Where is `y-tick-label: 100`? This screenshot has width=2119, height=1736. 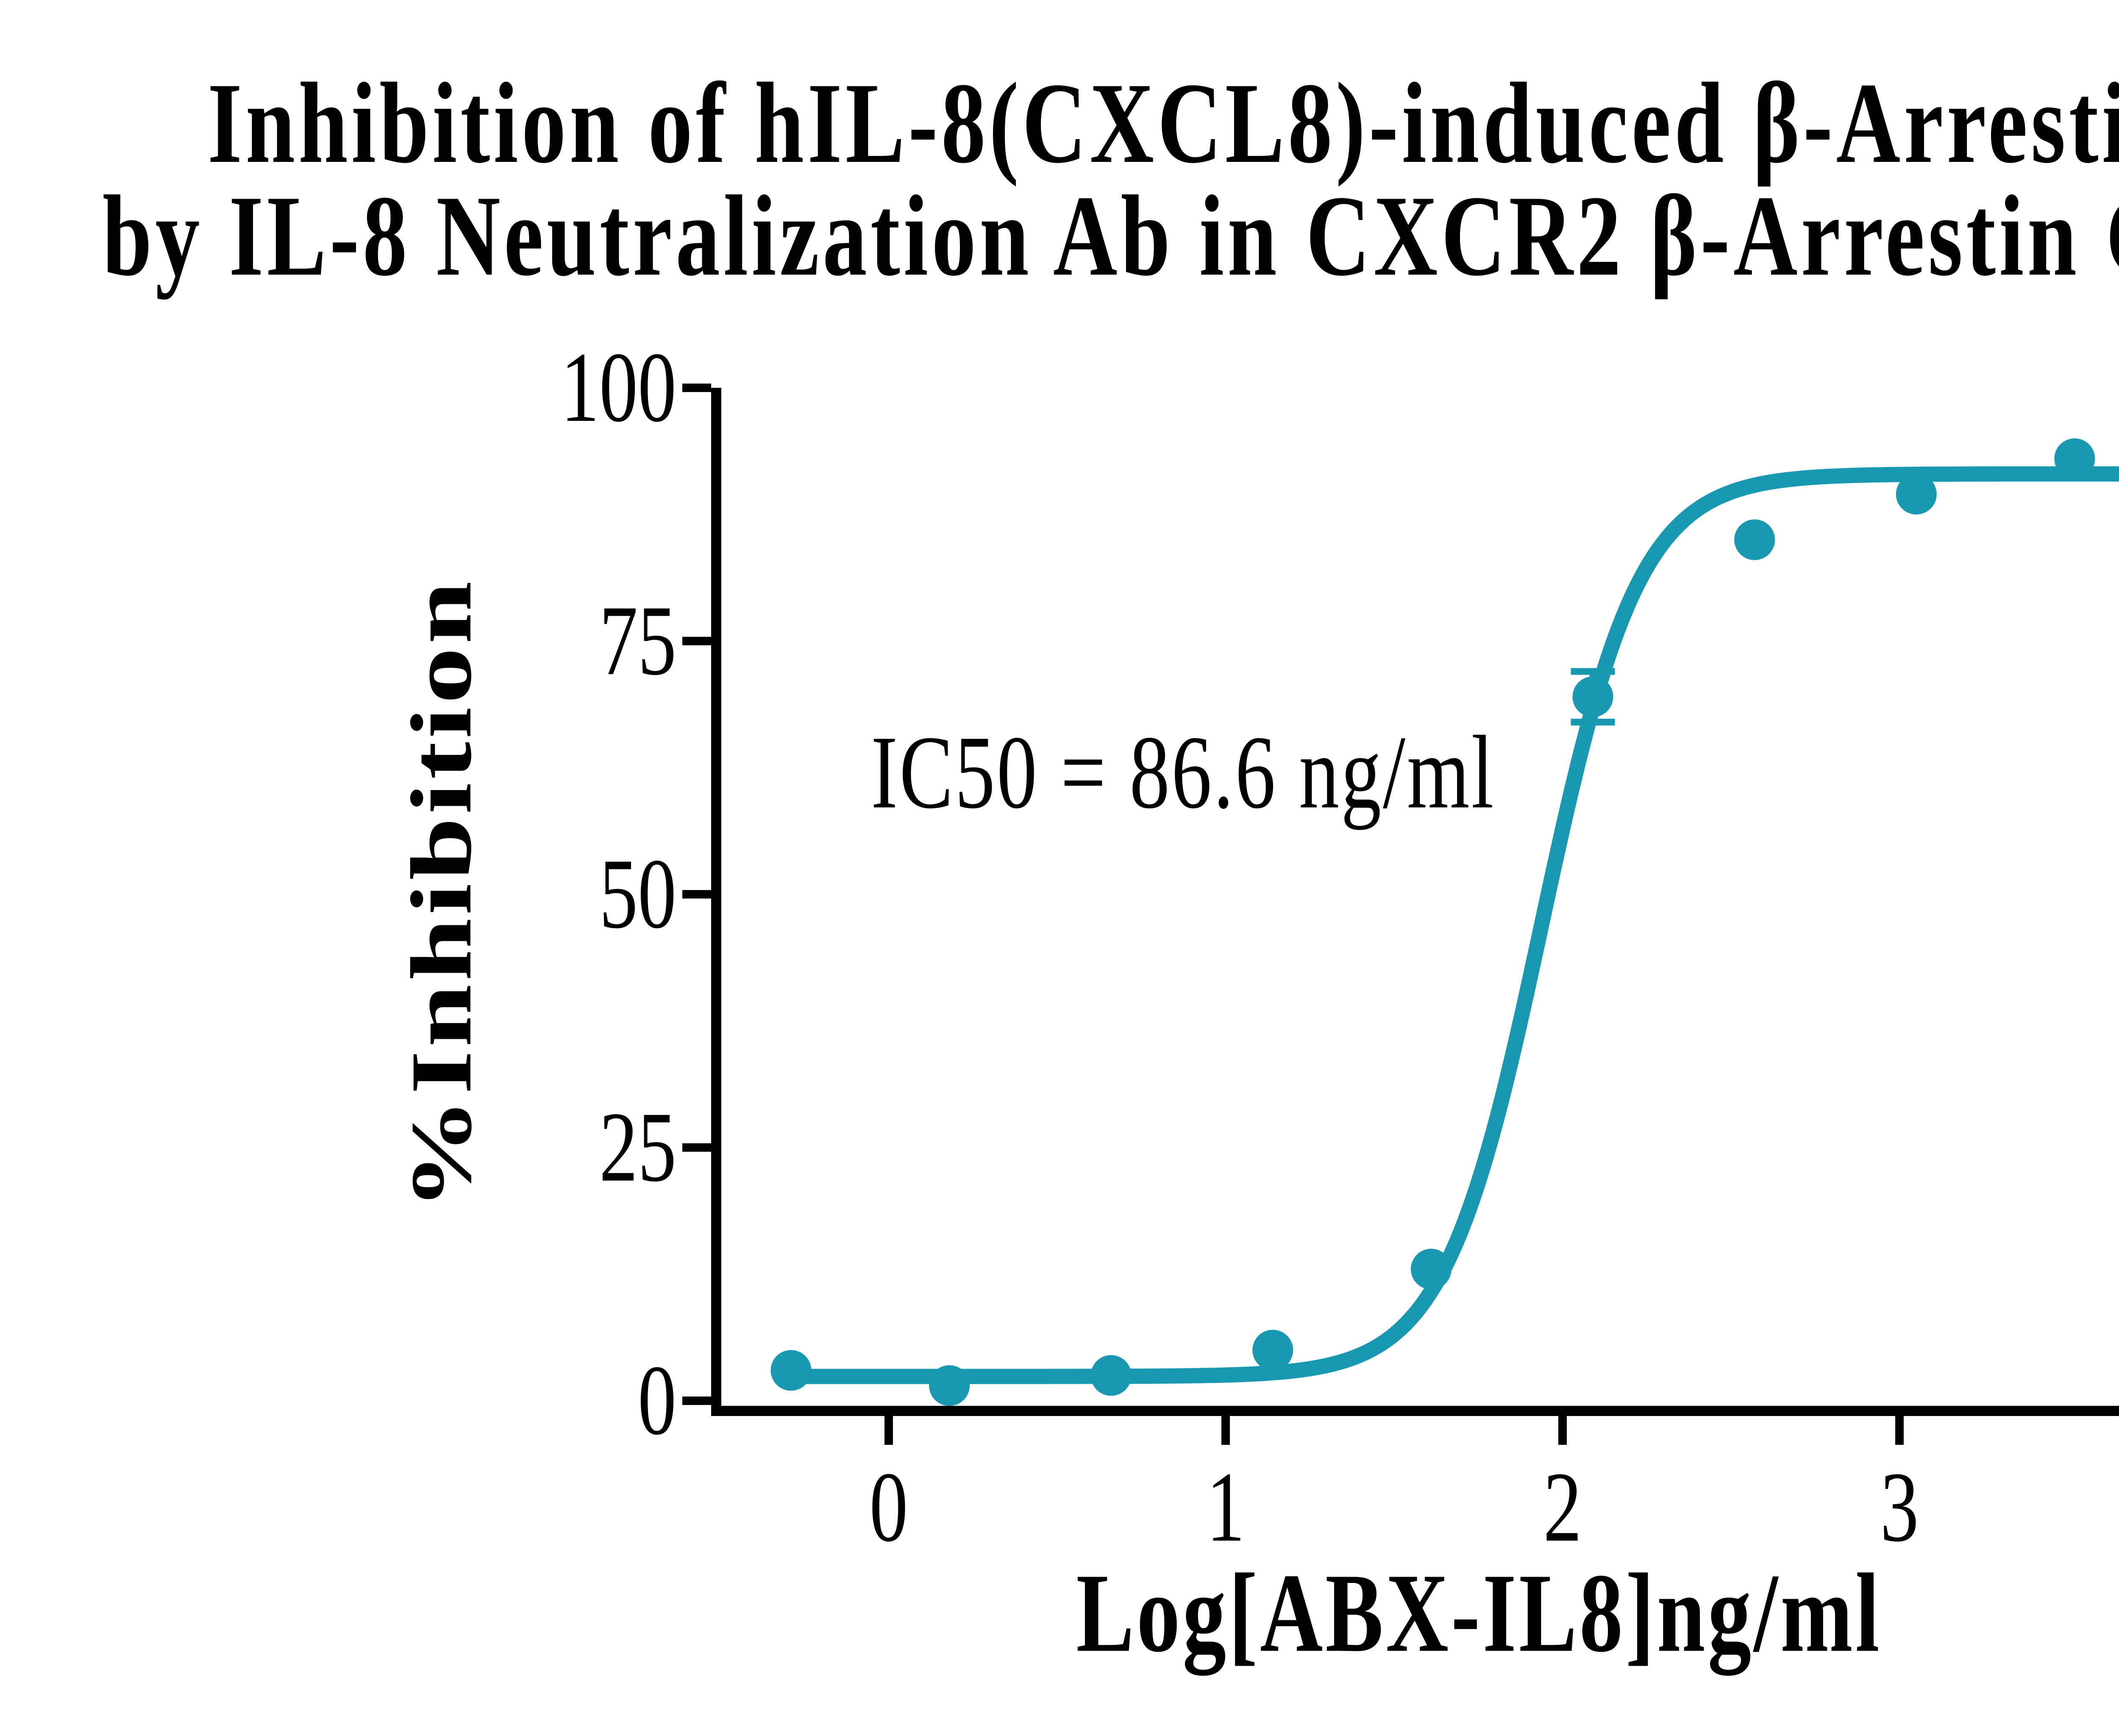
y-tick-label: 100 is located at coordinates (619, 386).